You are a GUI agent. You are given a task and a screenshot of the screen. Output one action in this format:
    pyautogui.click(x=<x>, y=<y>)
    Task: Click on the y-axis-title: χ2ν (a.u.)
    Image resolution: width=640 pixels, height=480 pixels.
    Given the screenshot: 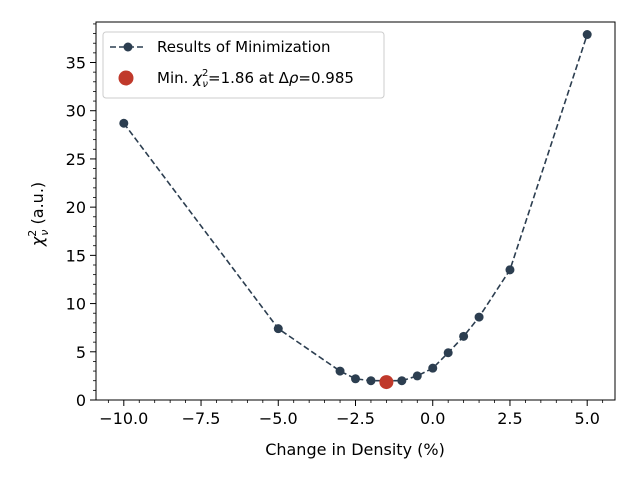 What is the action you would take?
    pyautogui.click(x=38, y=214)
    